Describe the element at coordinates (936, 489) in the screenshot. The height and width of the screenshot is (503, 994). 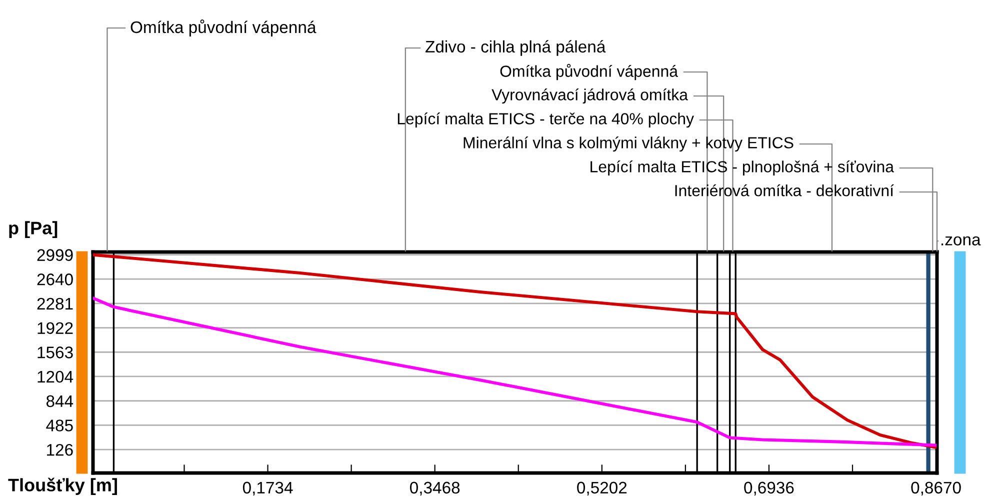
I see `x-tick-label: 0,8670` at that location.